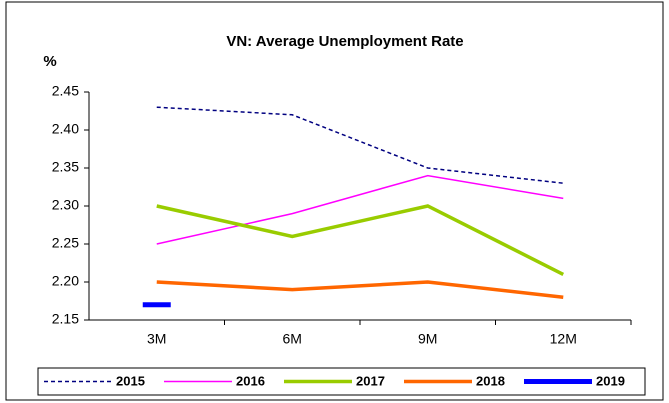 The height and width of the screenshot is (403, 669). Describe the element at coordinates (344, 41) in the screenshot. I see `chart-title: VN: Average Unemployment Rate` at that location.